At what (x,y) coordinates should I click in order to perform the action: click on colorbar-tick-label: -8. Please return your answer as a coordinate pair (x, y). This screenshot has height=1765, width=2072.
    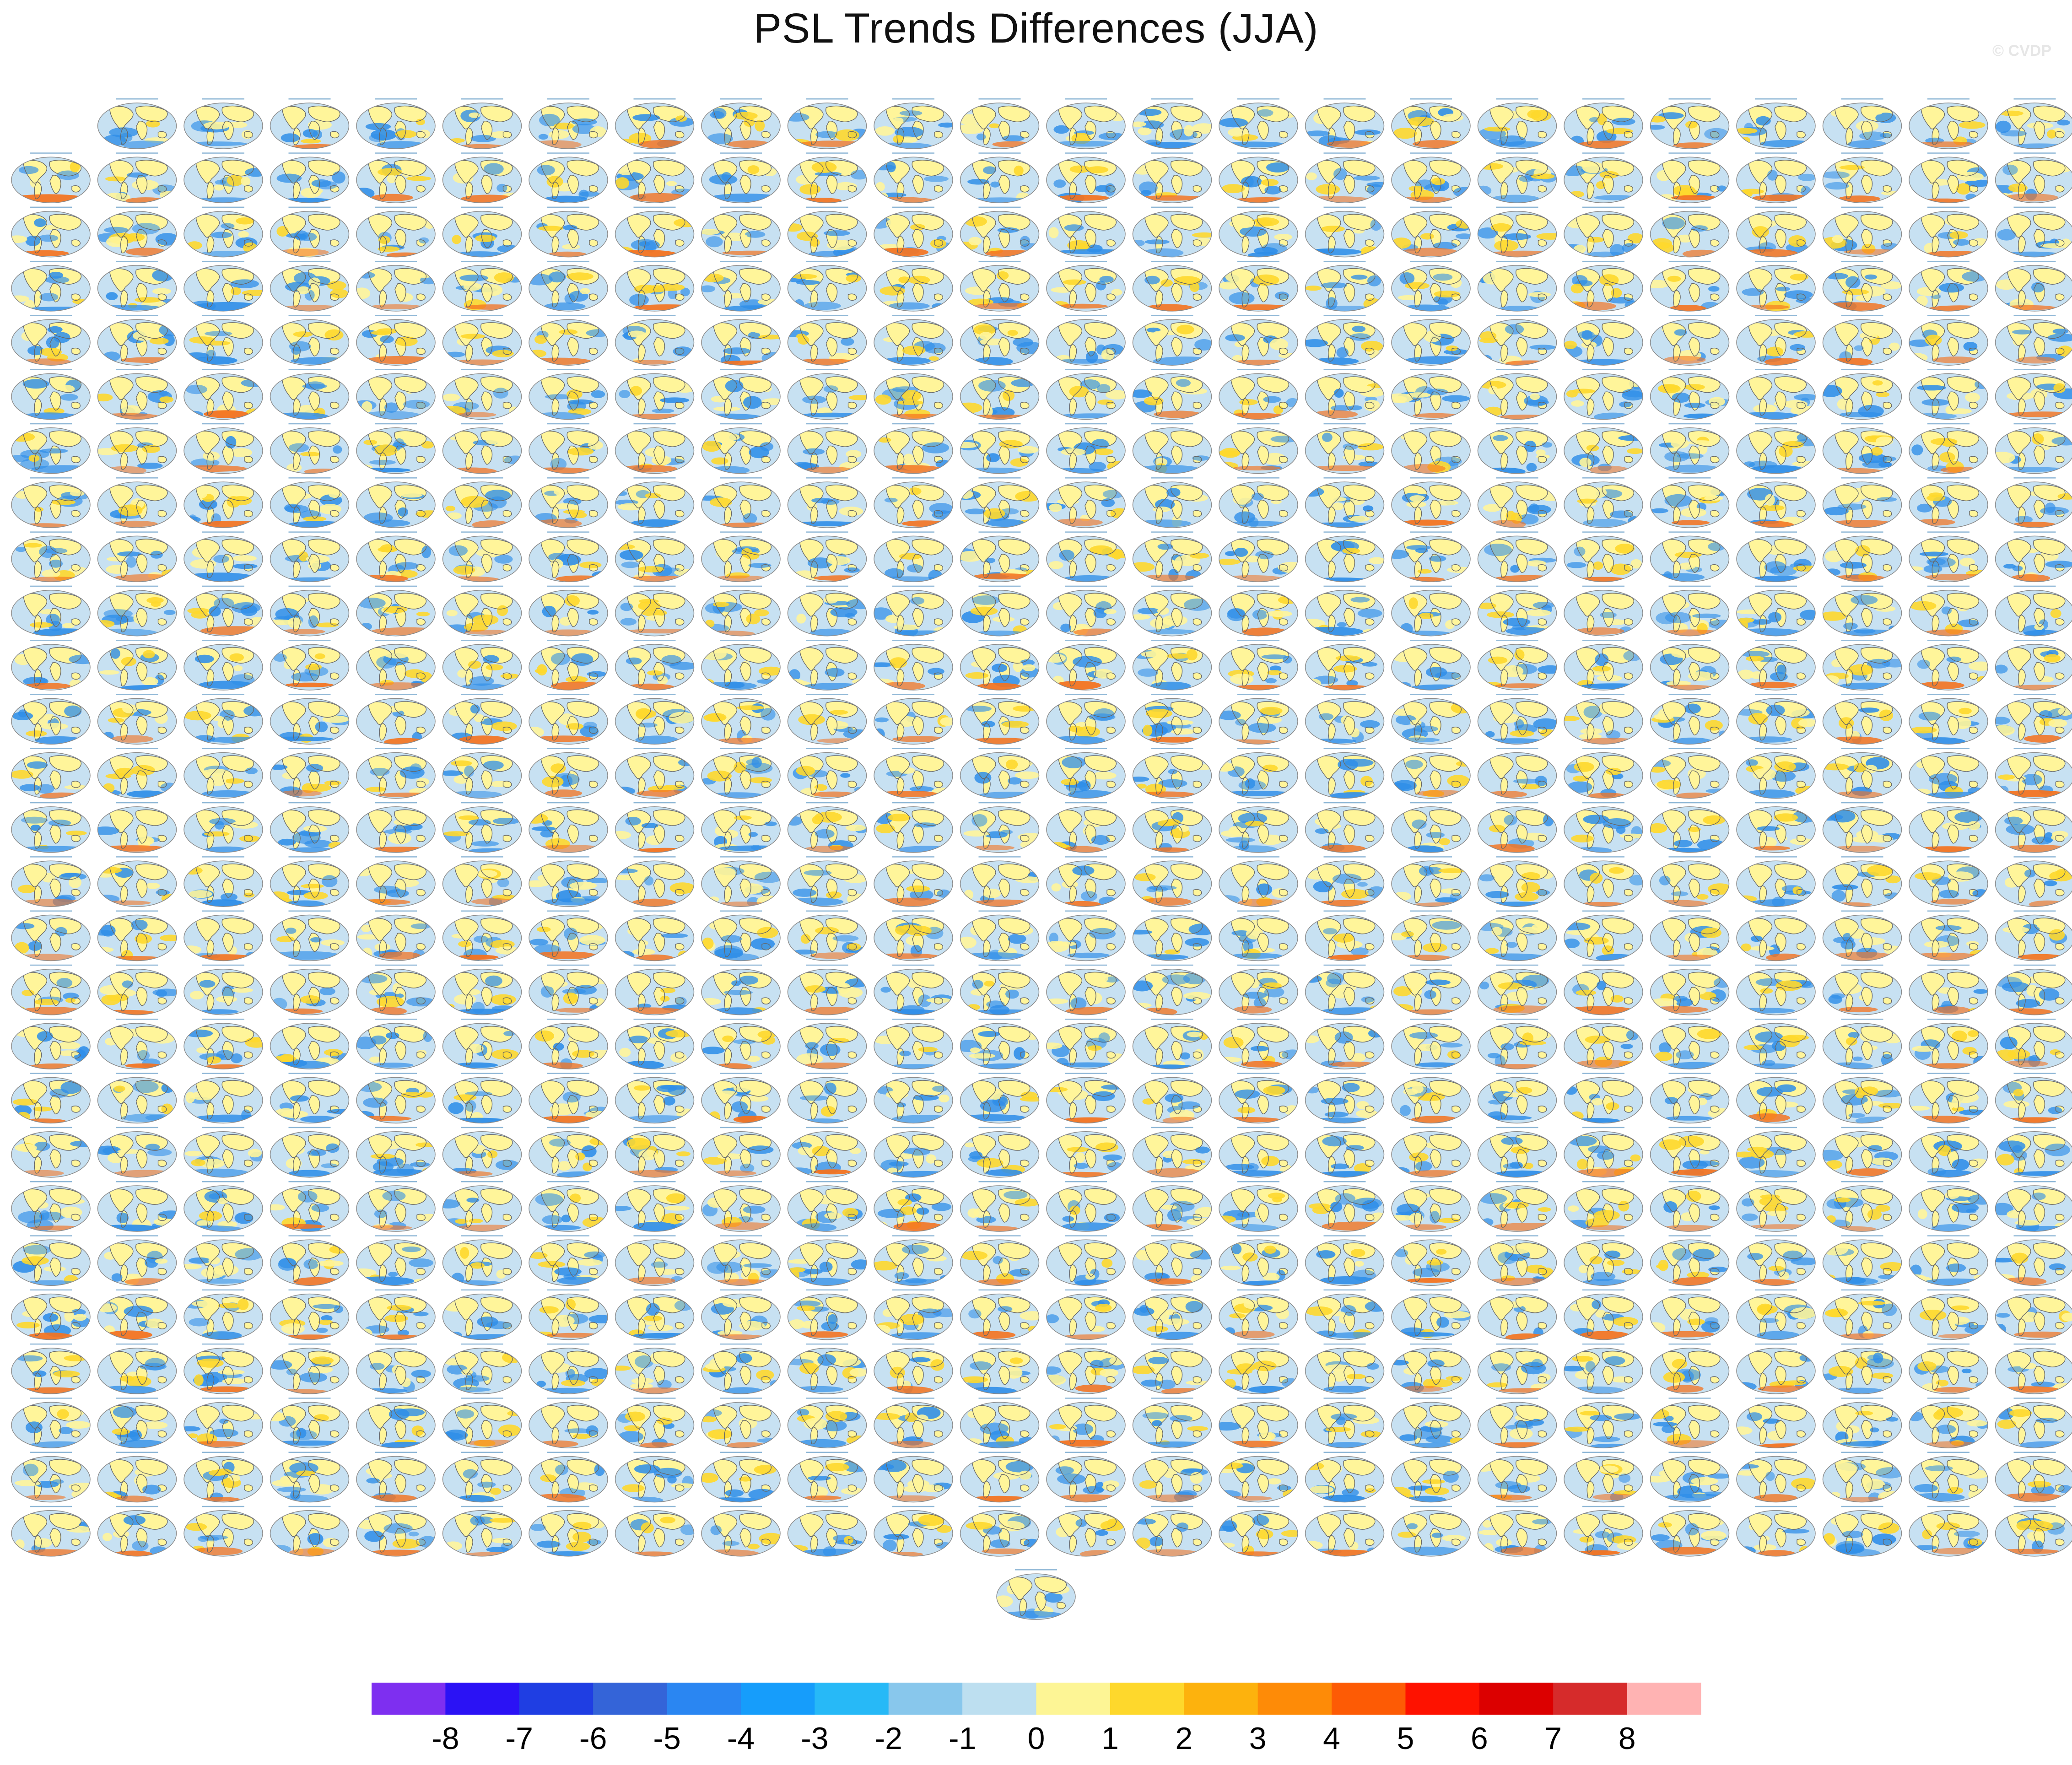
    Looking at the image, I should click on (445, 1738).